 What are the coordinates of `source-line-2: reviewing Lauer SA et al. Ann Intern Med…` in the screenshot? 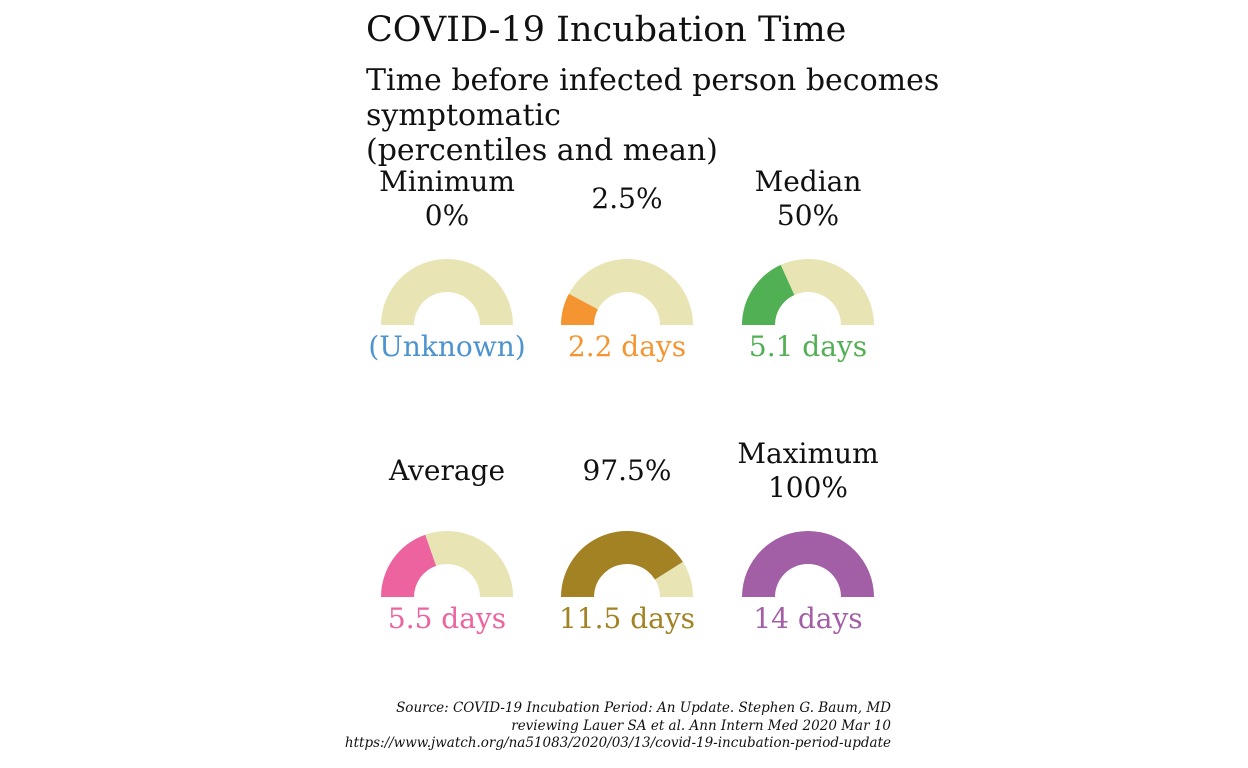 It's located at (701, 725).